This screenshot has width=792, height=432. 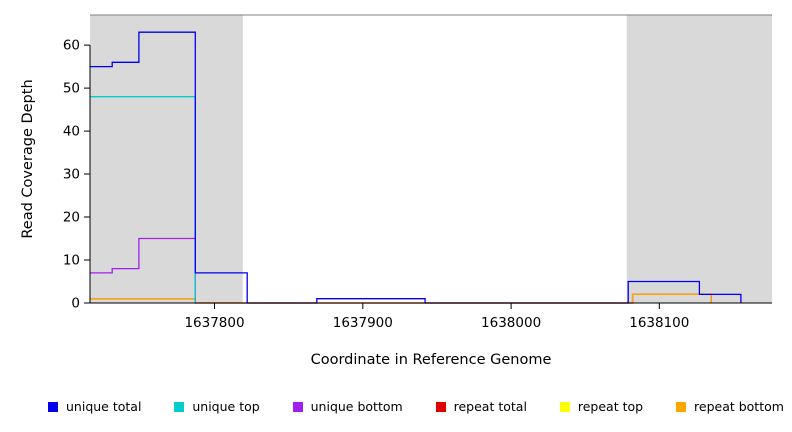 I want to click on legend-label: unique bottom, so click(x=356, y=406).